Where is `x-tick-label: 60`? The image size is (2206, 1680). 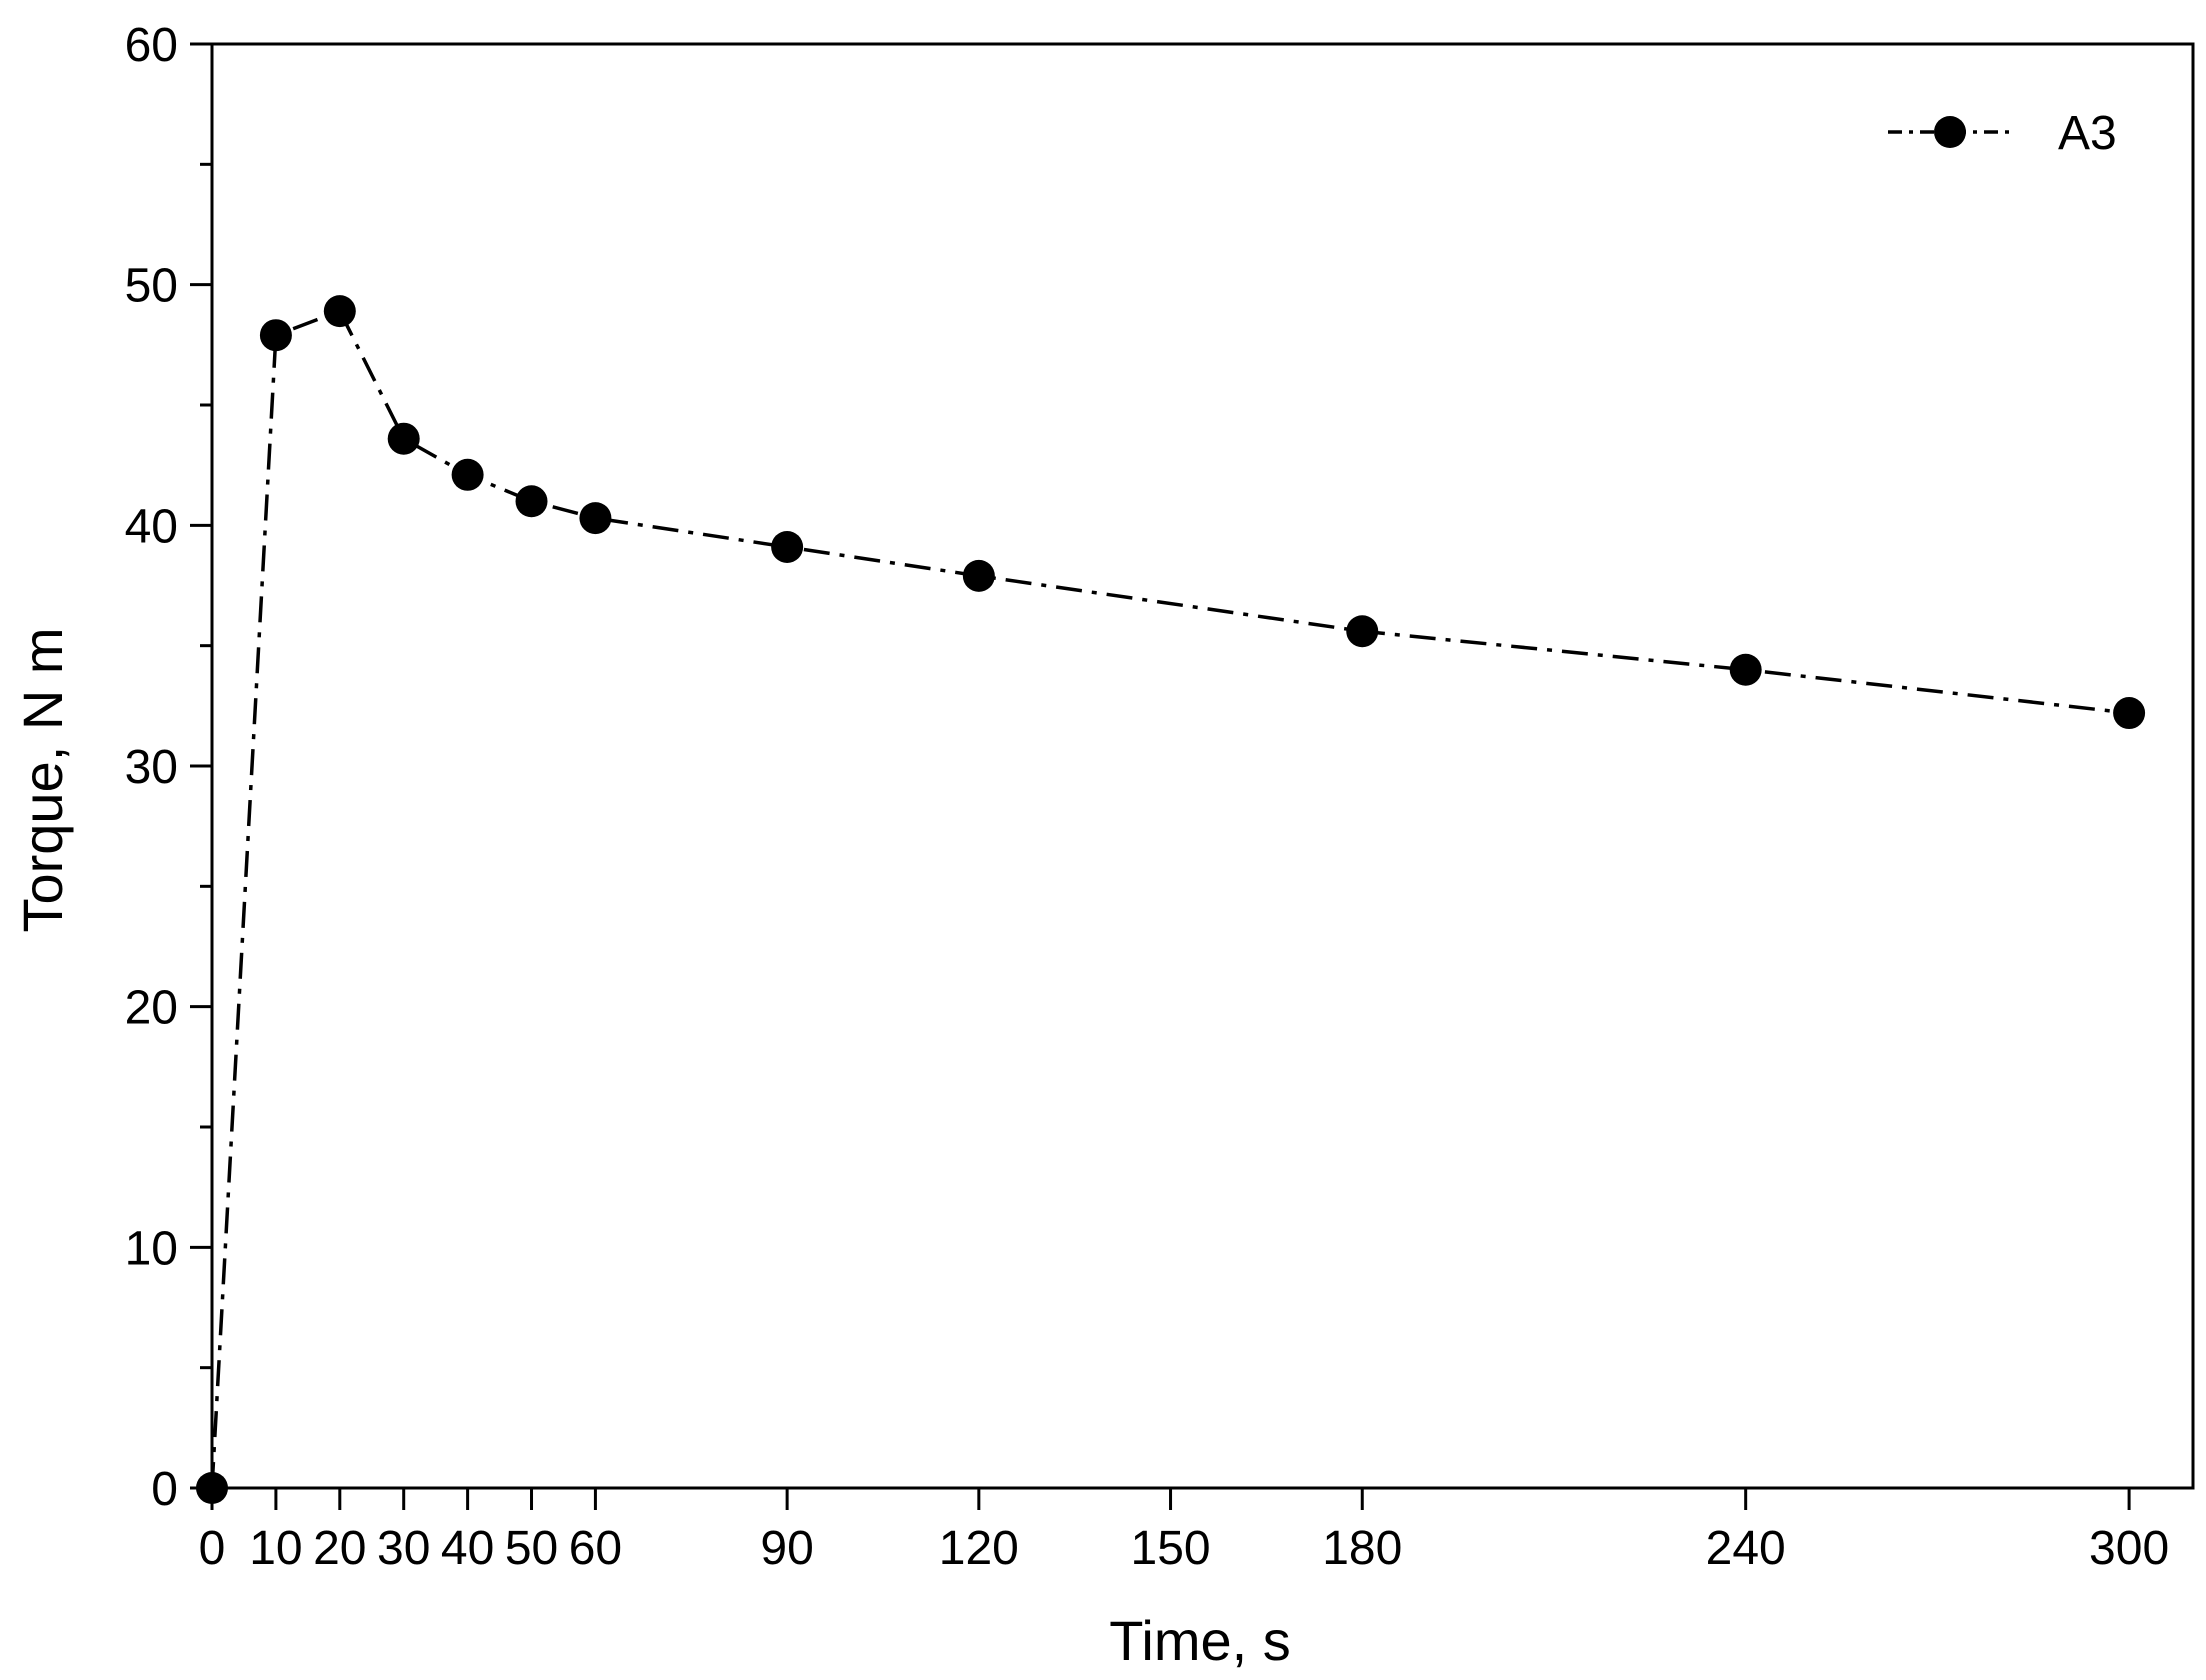
x-tick-label: 60 is located at coordinates (595, 1548).